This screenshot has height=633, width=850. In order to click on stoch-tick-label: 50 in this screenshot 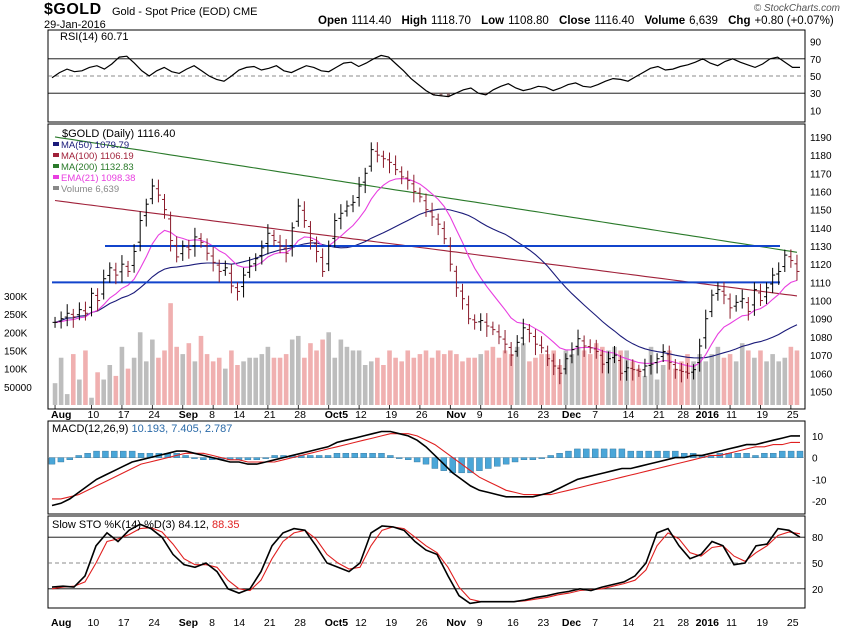, I will do `click(818, 564)`.